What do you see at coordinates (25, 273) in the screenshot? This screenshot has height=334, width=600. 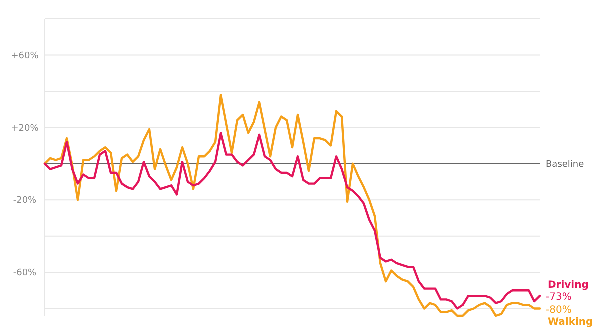 I see `y-tick-label: -60%` at bounding box center [25, 273].